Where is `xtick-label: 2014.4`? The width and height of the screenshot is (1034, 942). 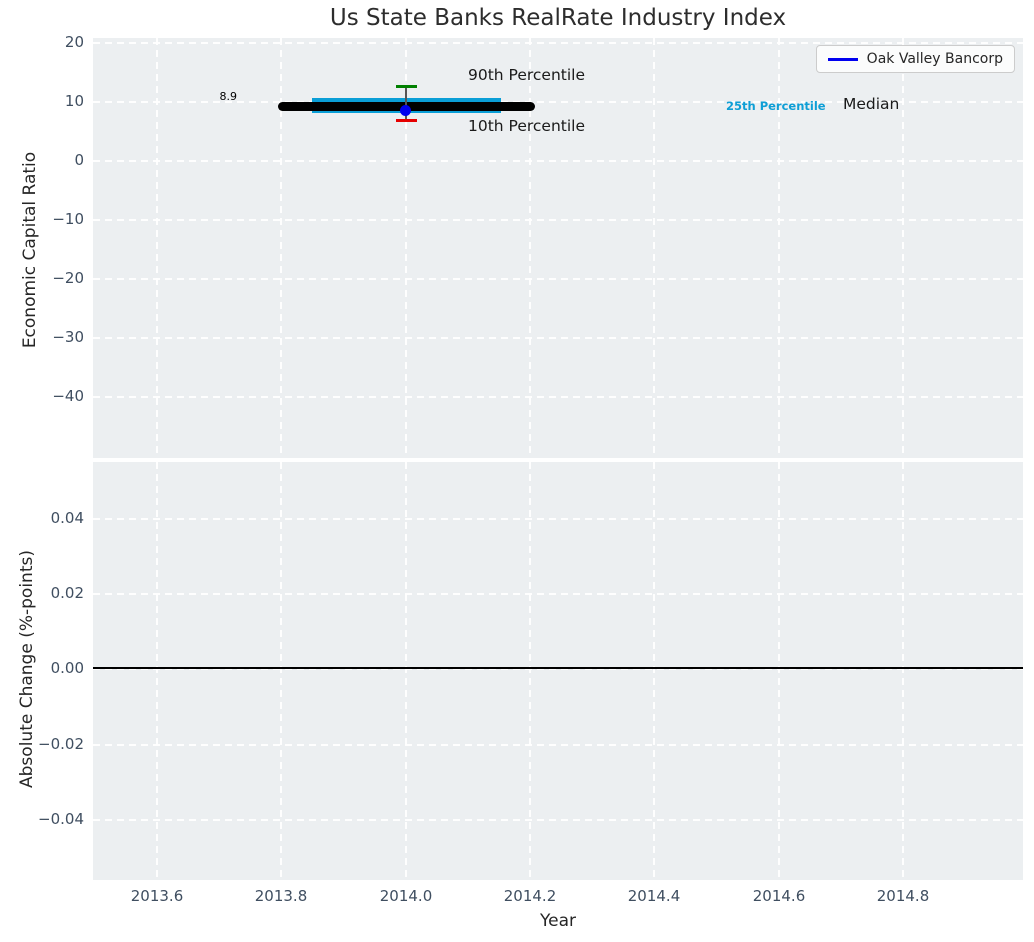
xtick-label: 2014.4 is located at coordinates (654, 896).